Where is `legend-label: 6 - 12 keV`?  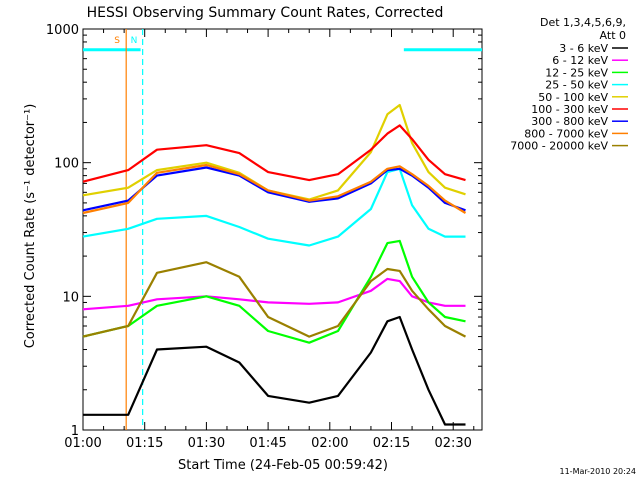 legend-label: 6 - 12 keV is located at coordinates (580, 60).